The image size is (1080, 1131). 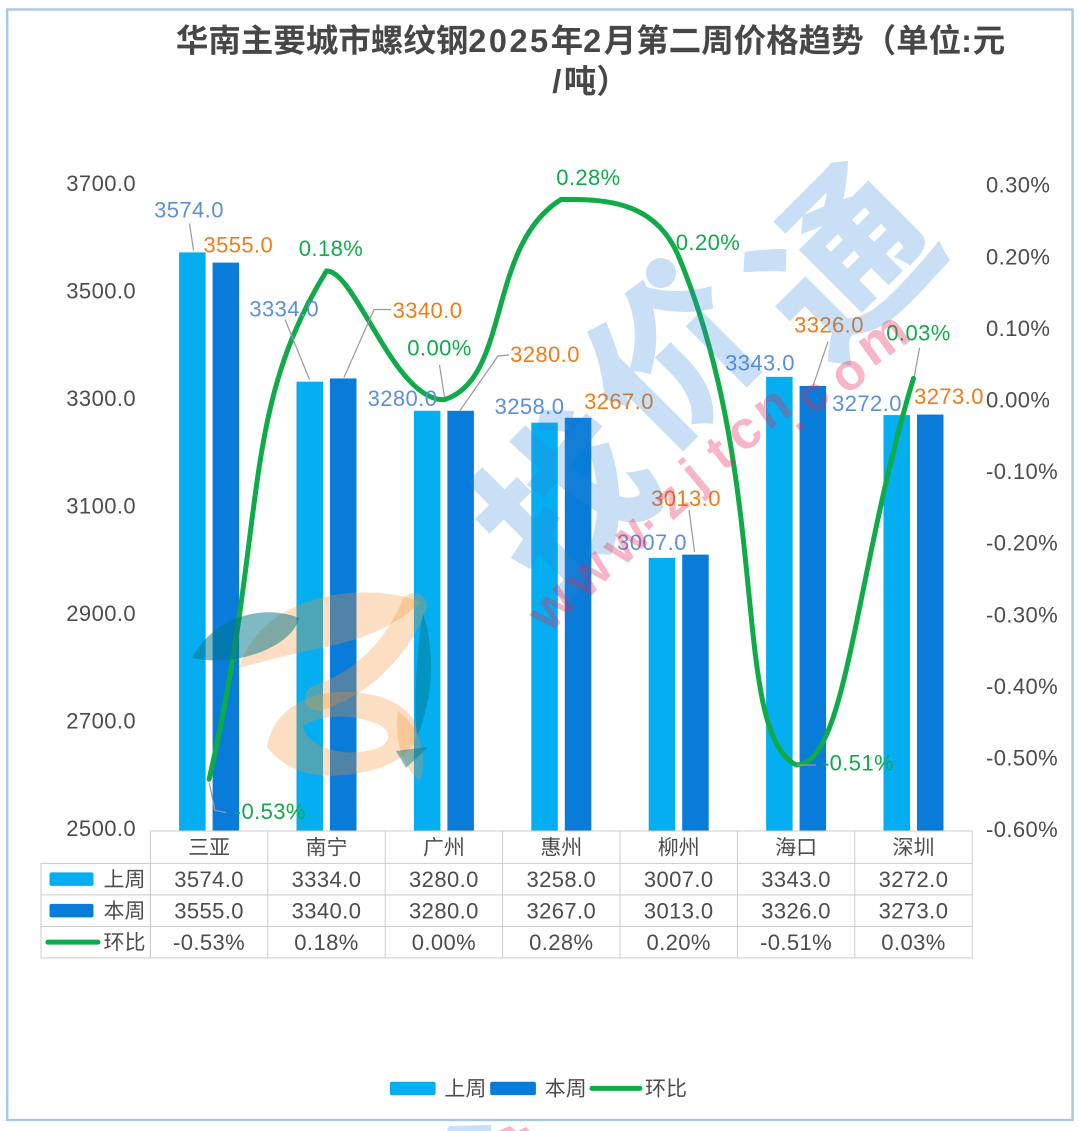 What do you see at coordinates (101, 183) in the screenshot?
I see `svg-text: 3700.0` at bounding box center [101, 183].